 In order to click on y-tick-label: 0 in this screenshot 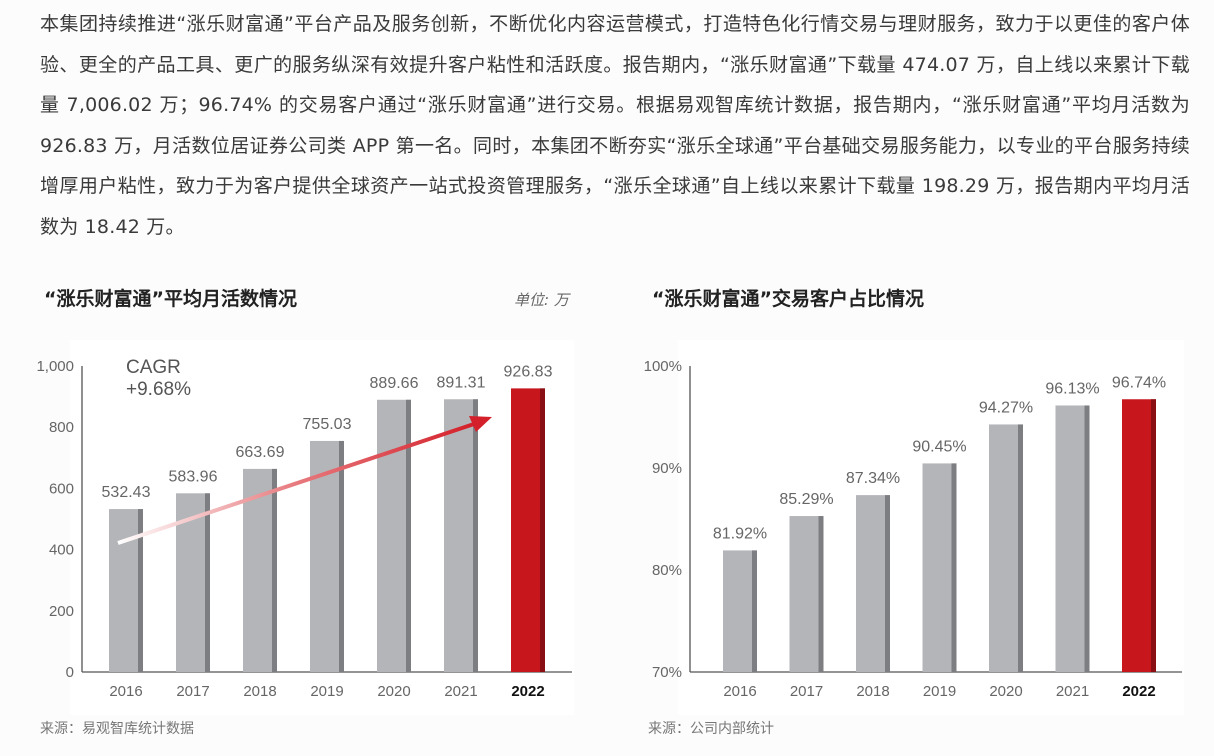, I will do `click(70, 672)`.